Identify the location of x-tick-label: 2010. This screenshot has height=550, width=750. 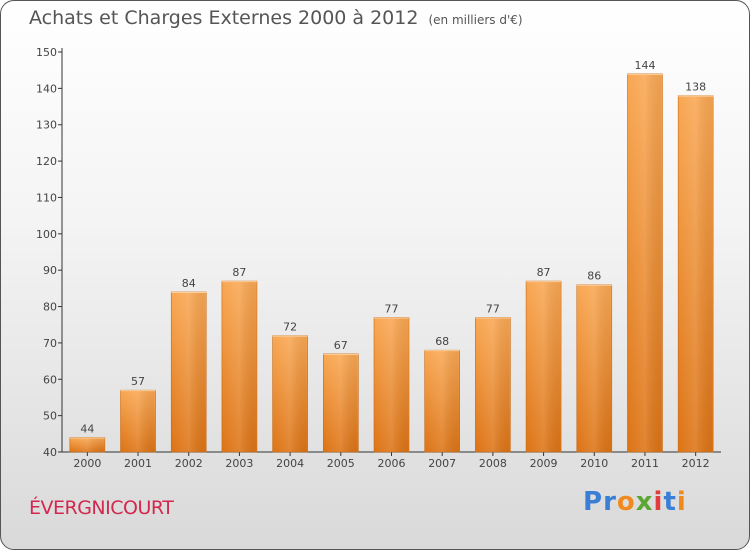
(594, 463).